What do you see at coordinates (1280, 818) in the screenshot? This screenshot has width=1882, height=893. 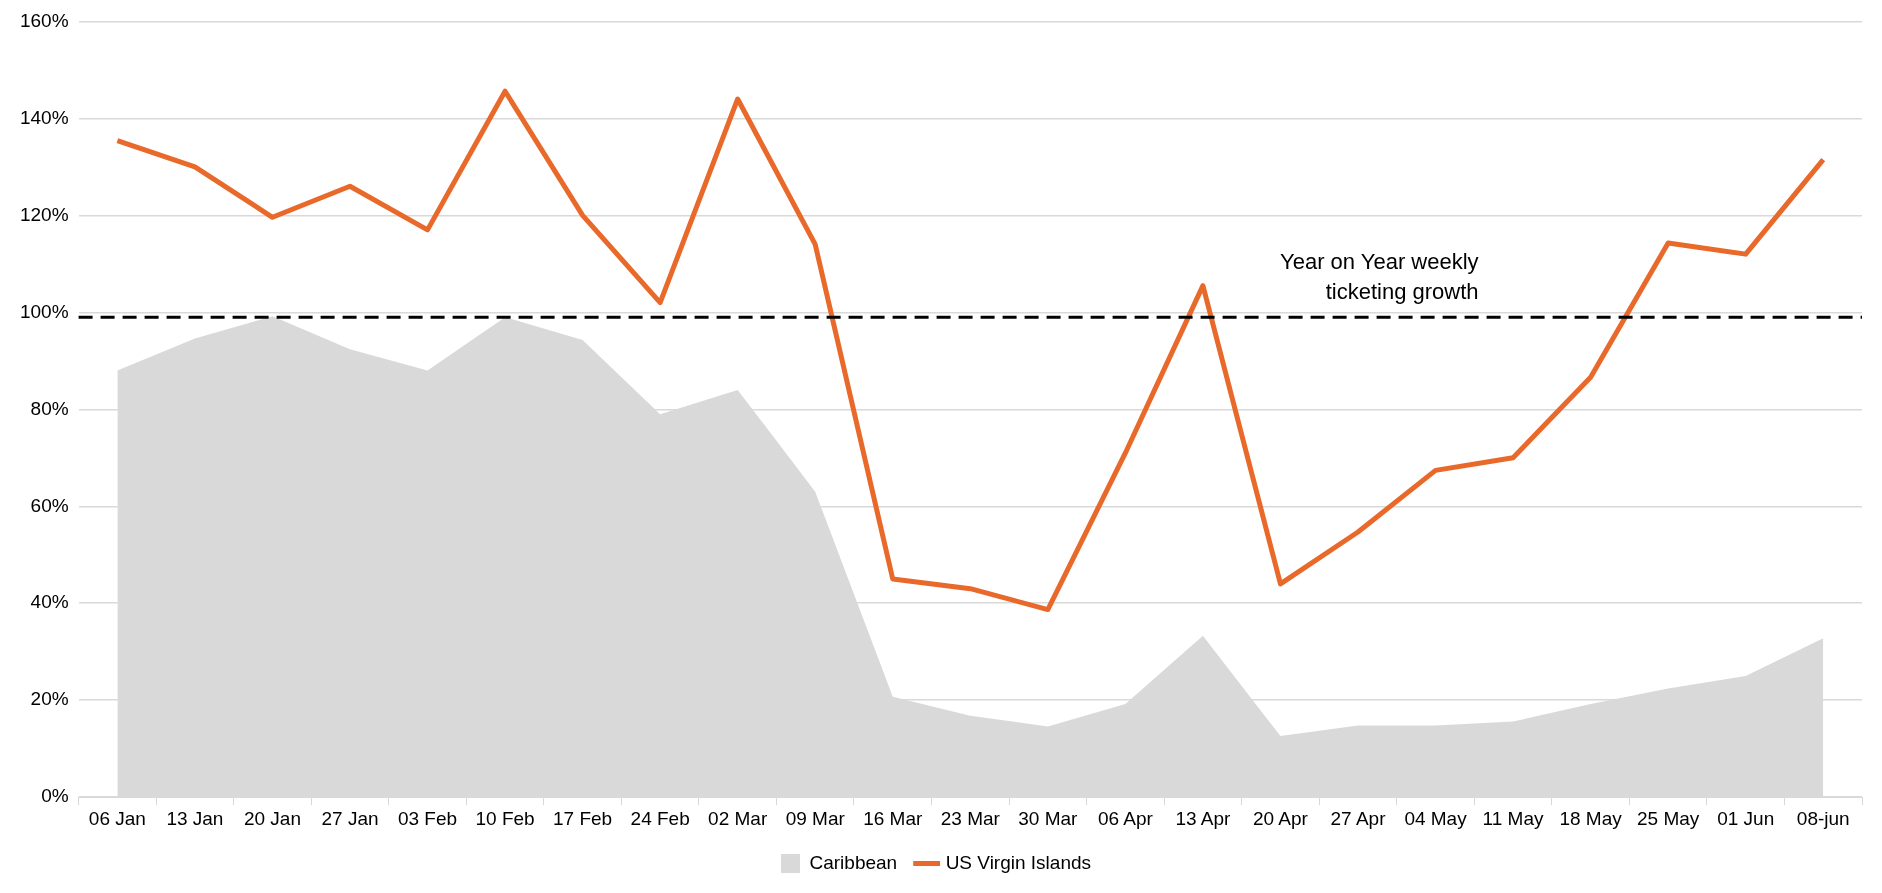 I see `x-tick-label: 20 Apr` at bounding box center [1280, 818].